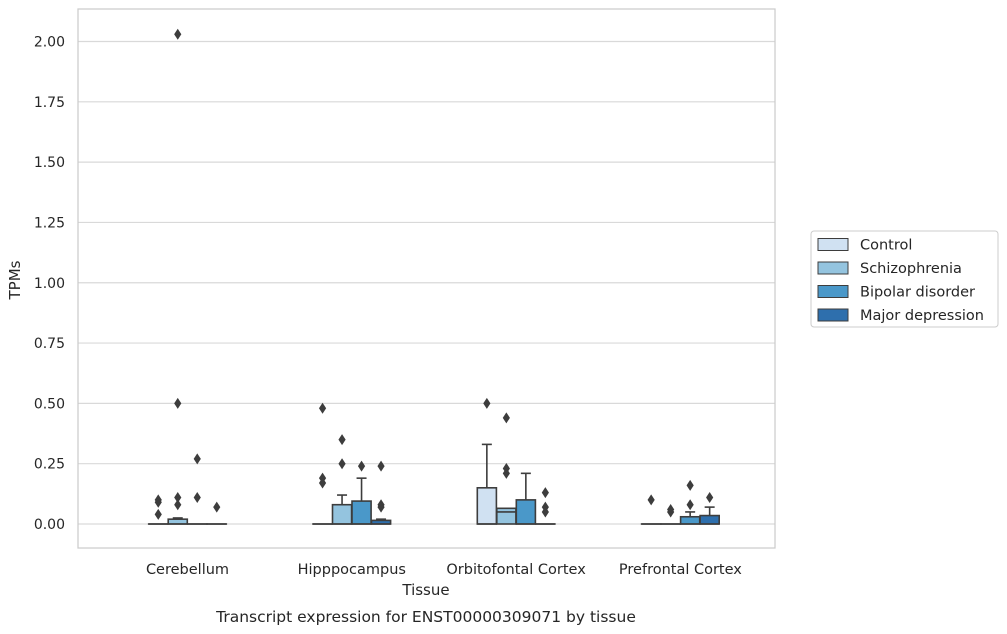  I want to click on y-tick-label: 0.25, so click(49, 465).